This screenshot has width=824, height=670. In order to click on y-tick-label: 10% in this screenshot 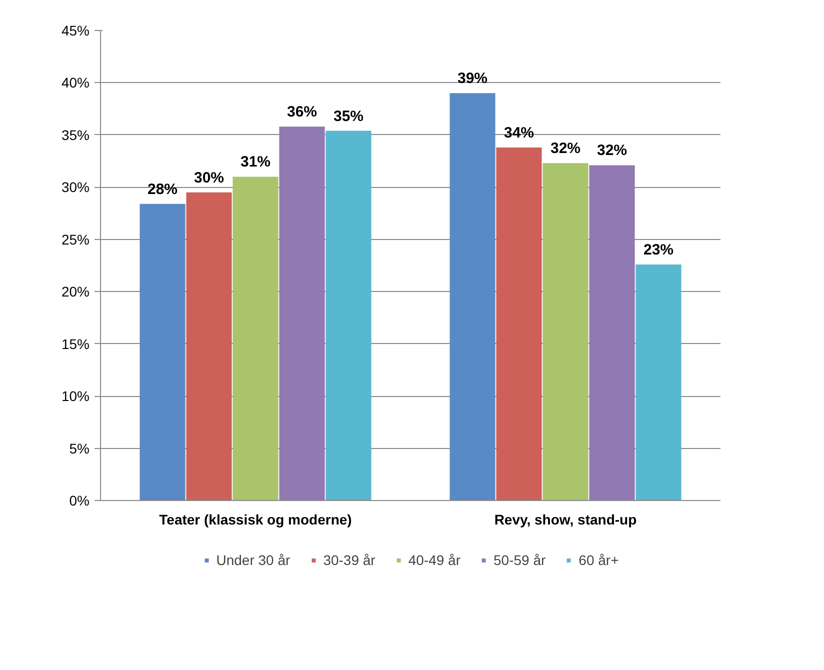, I will do `click(75, 396)`.